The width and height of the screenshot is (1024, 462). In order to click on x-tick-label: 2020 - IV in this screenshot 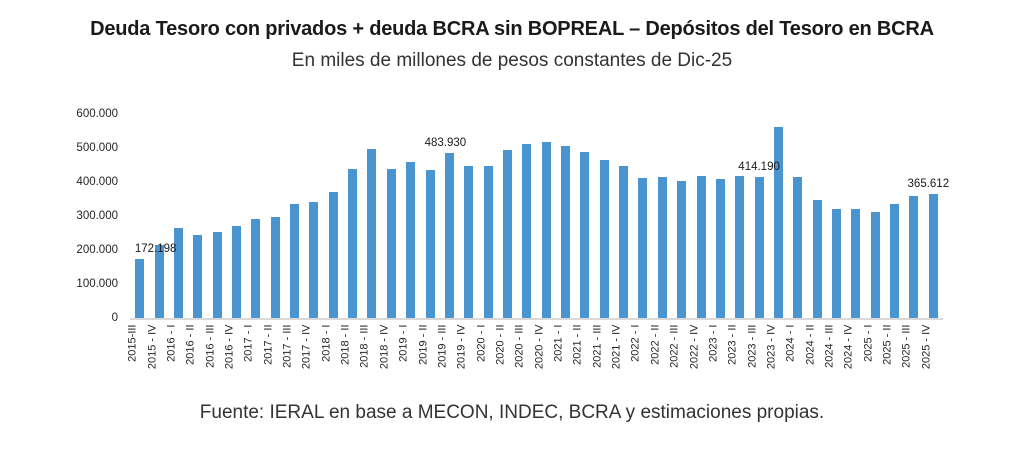, I will do `click(539, 347)`.